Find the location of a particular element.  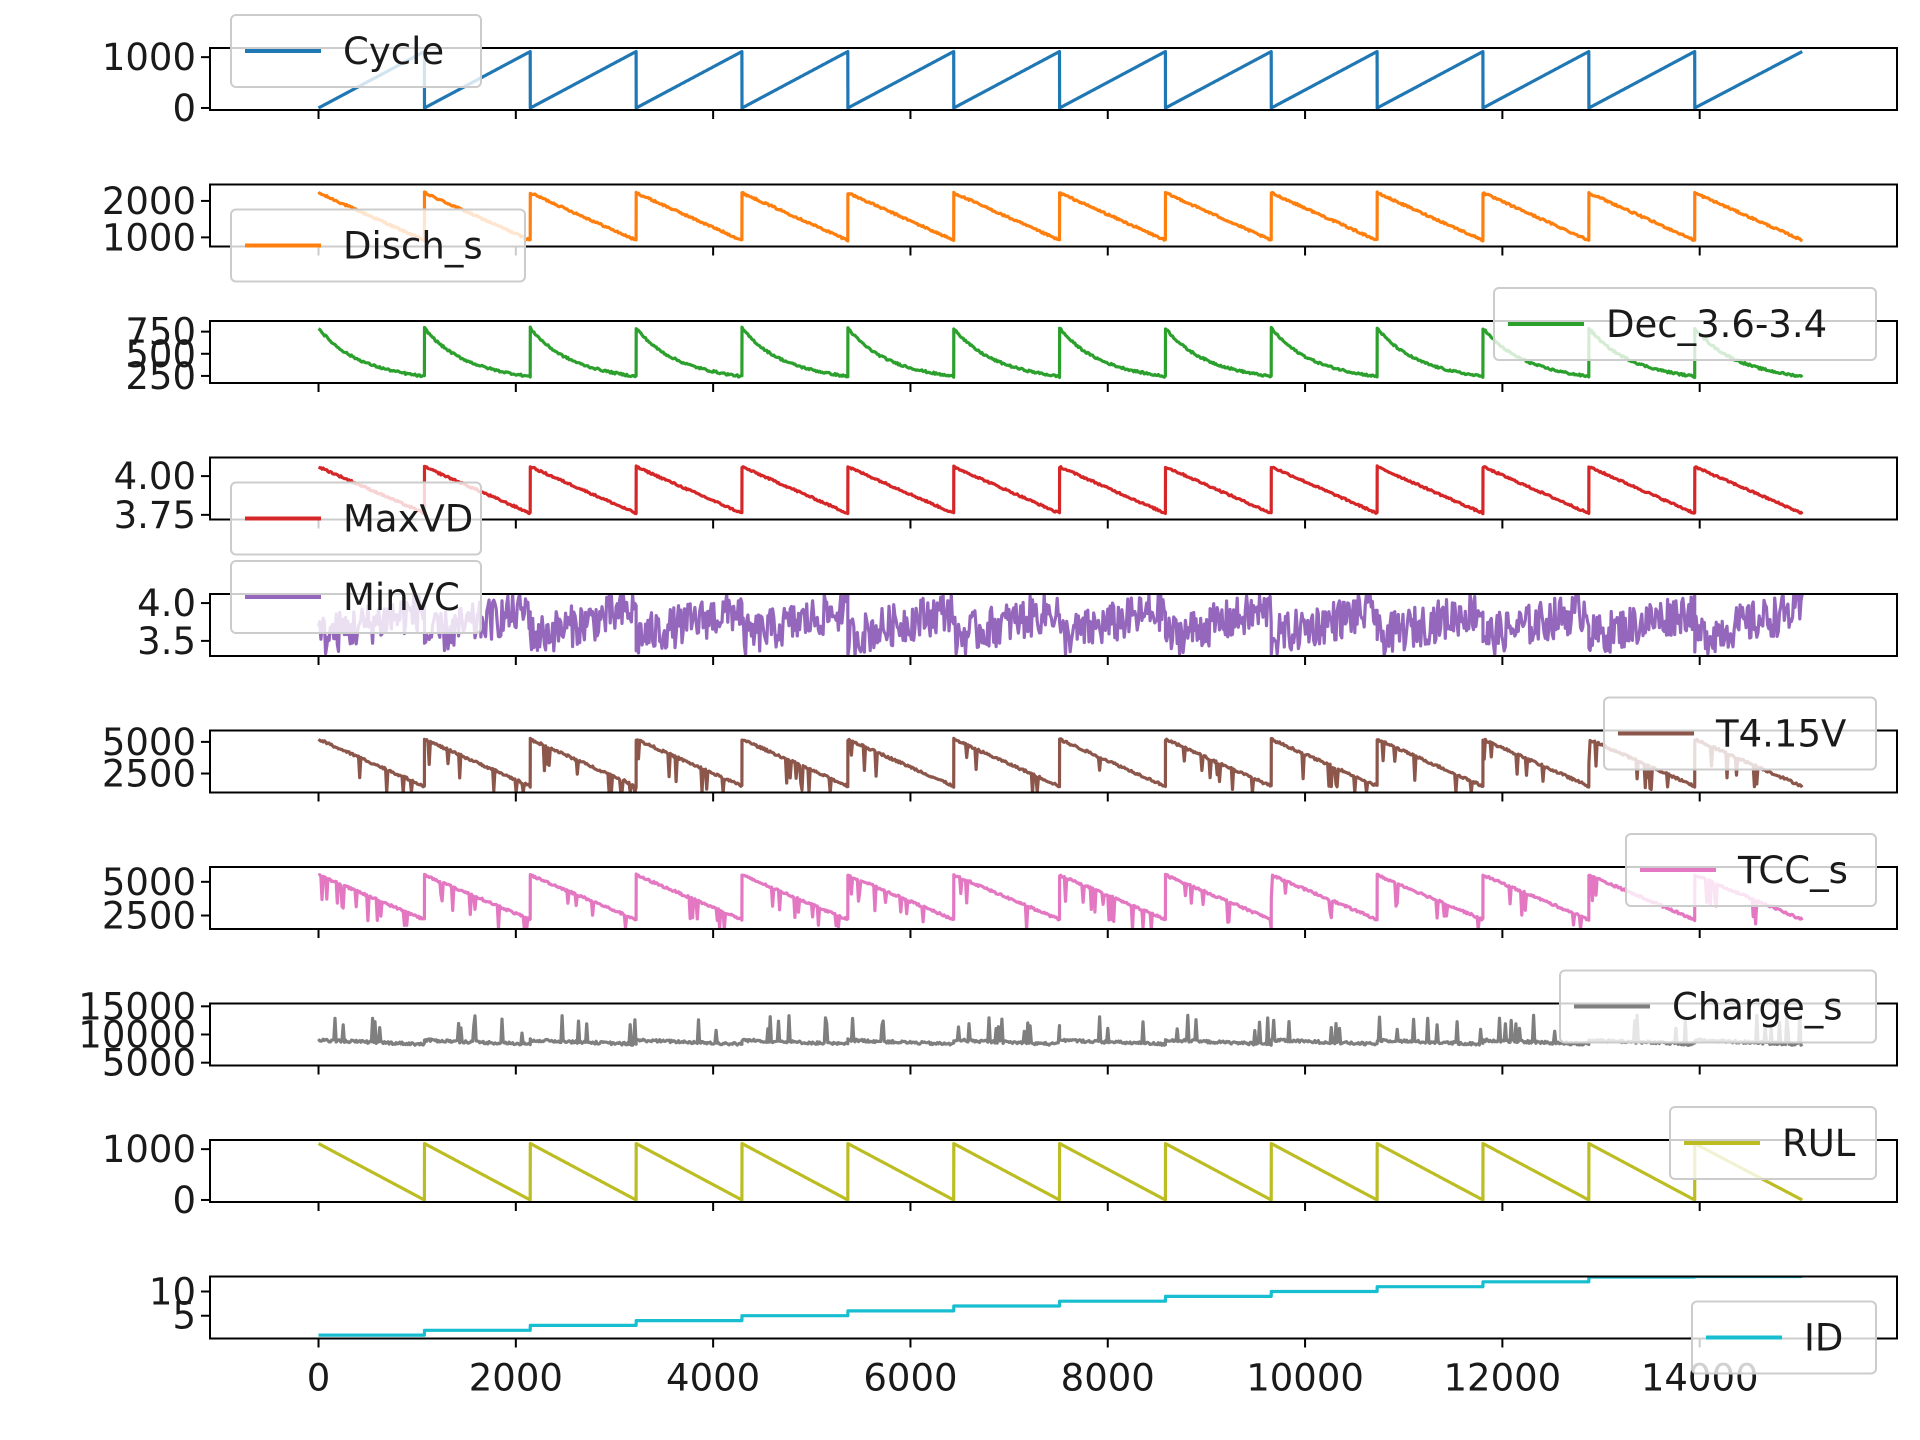

legend-minvc: MinVC is located at coordinates (356, 597).